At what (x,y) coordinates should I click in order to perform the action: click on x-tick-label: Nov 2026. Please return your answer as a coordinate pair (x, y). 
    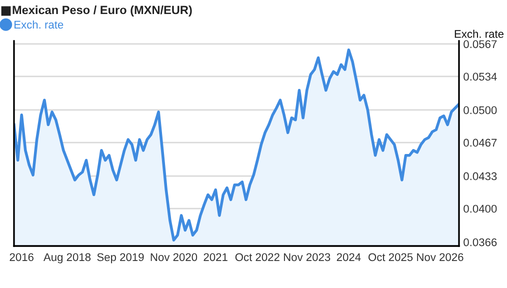
    Looking at the image, I should click on (440, 257).